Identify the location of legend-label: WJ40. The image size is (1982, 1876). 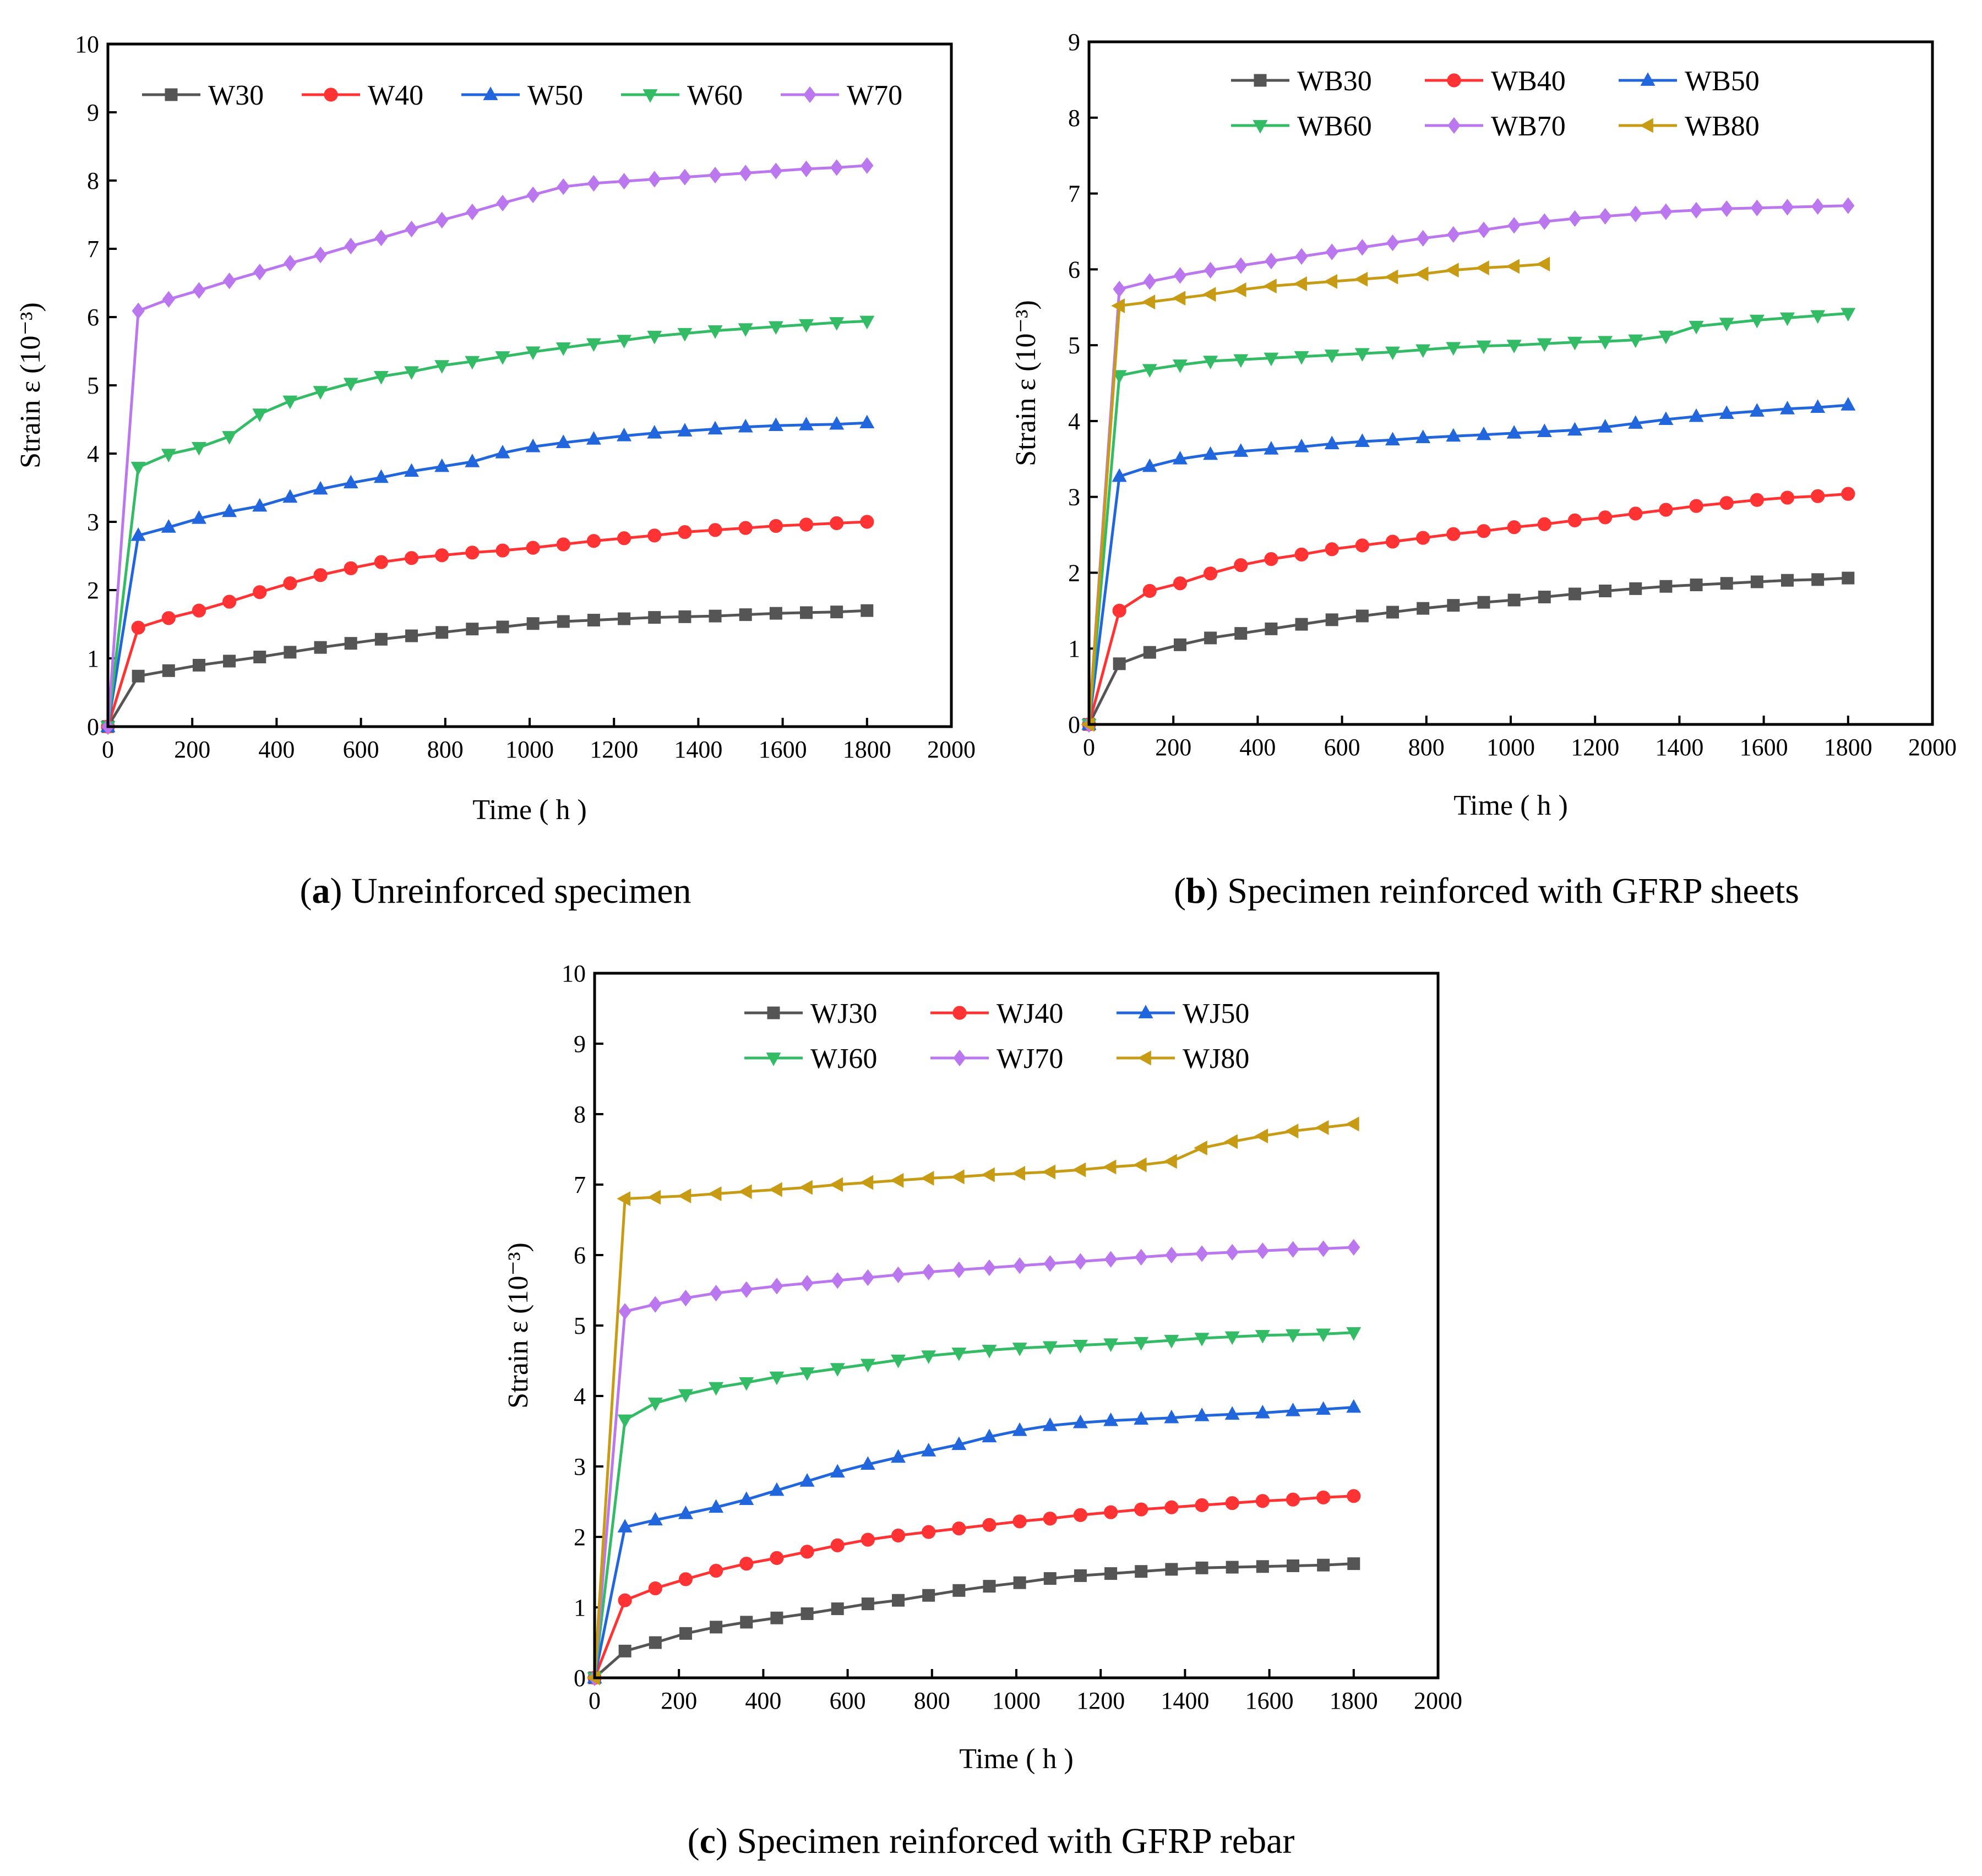
(1030, 1013).